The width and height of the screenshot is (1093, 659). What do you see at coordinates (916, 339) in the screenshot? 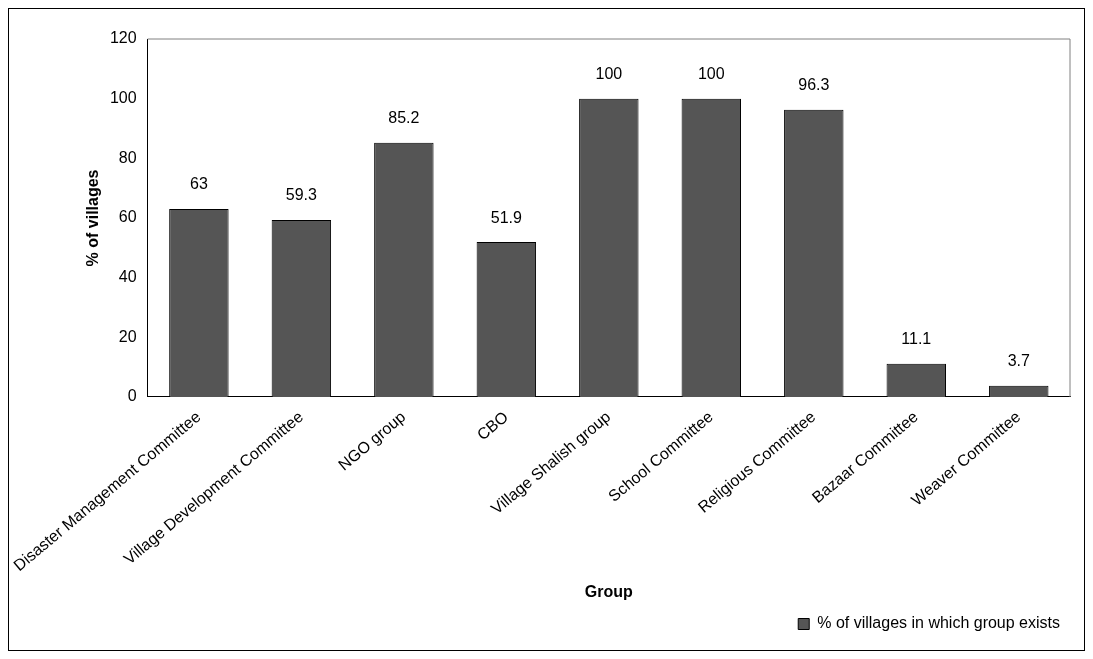
I see `data-label: 11.1` at bounding box center [916, 339].